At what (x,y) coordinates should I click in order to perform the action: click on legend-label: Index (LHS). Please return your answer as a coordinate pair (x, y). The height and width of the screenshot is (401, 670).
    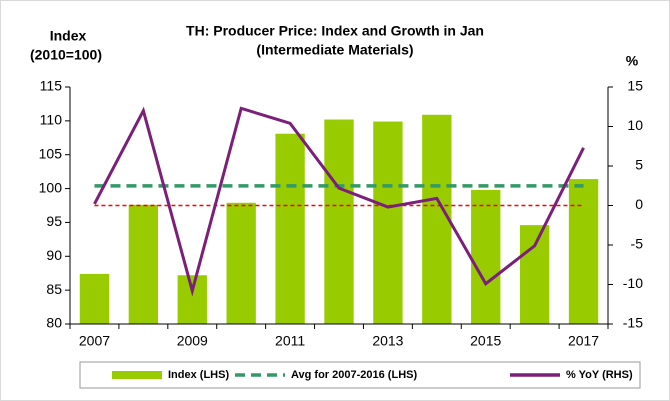
    Looking at the image, I should click on (198, 375).